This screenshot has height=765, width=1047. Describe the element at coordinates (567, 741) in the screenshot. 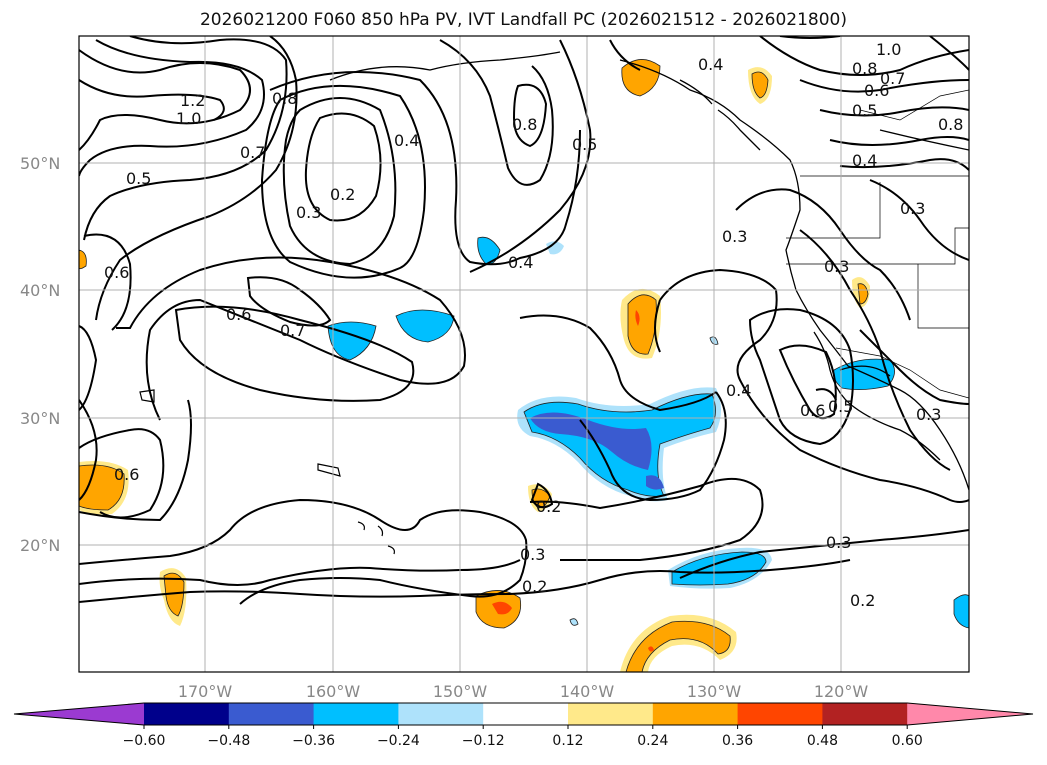

I see `colorbar-tick-label: 0.12` at that location.